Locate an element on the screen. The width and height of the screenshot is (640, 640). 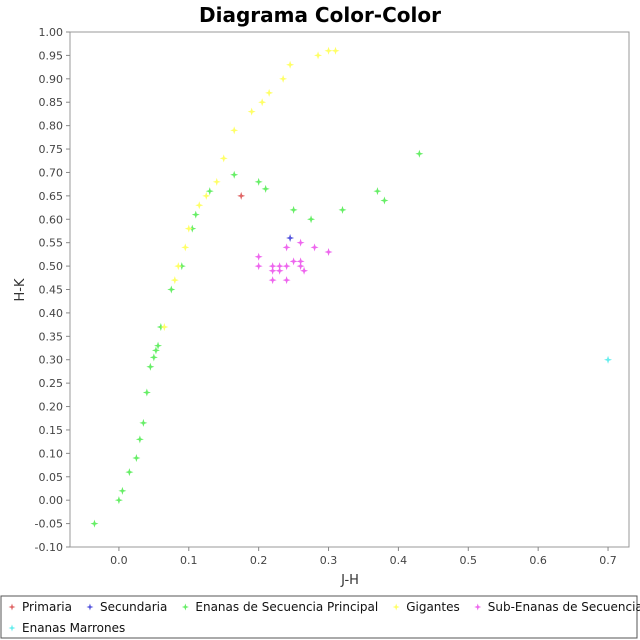
y-tick-label: 0.75 is located at coordinates (51, 149).